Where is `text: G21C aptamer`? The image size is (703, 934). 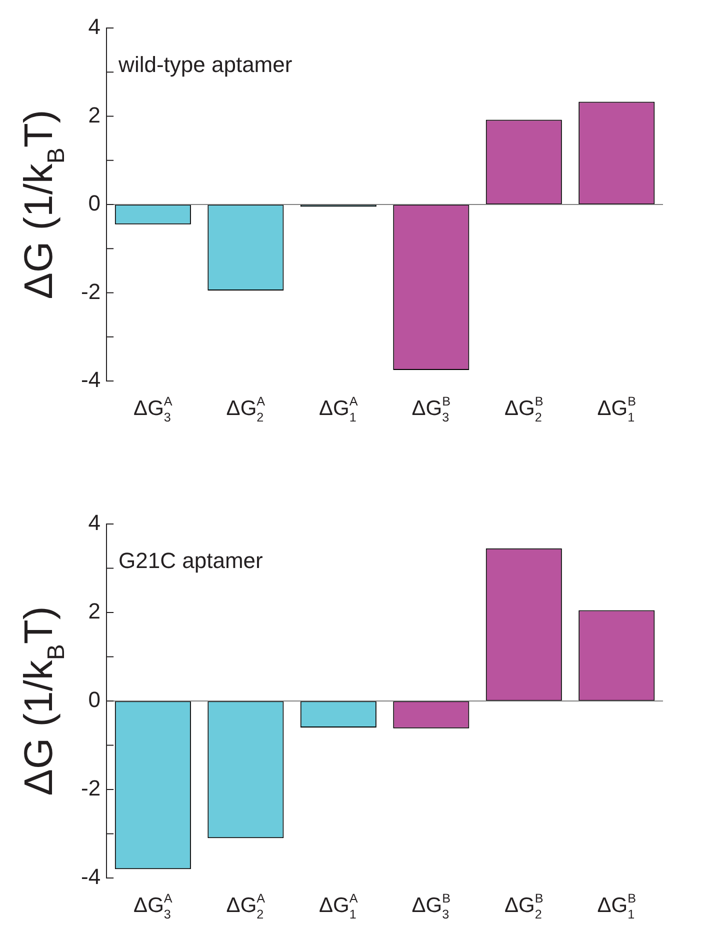 text: G21C aptamer is located at coordinates (190, 560).